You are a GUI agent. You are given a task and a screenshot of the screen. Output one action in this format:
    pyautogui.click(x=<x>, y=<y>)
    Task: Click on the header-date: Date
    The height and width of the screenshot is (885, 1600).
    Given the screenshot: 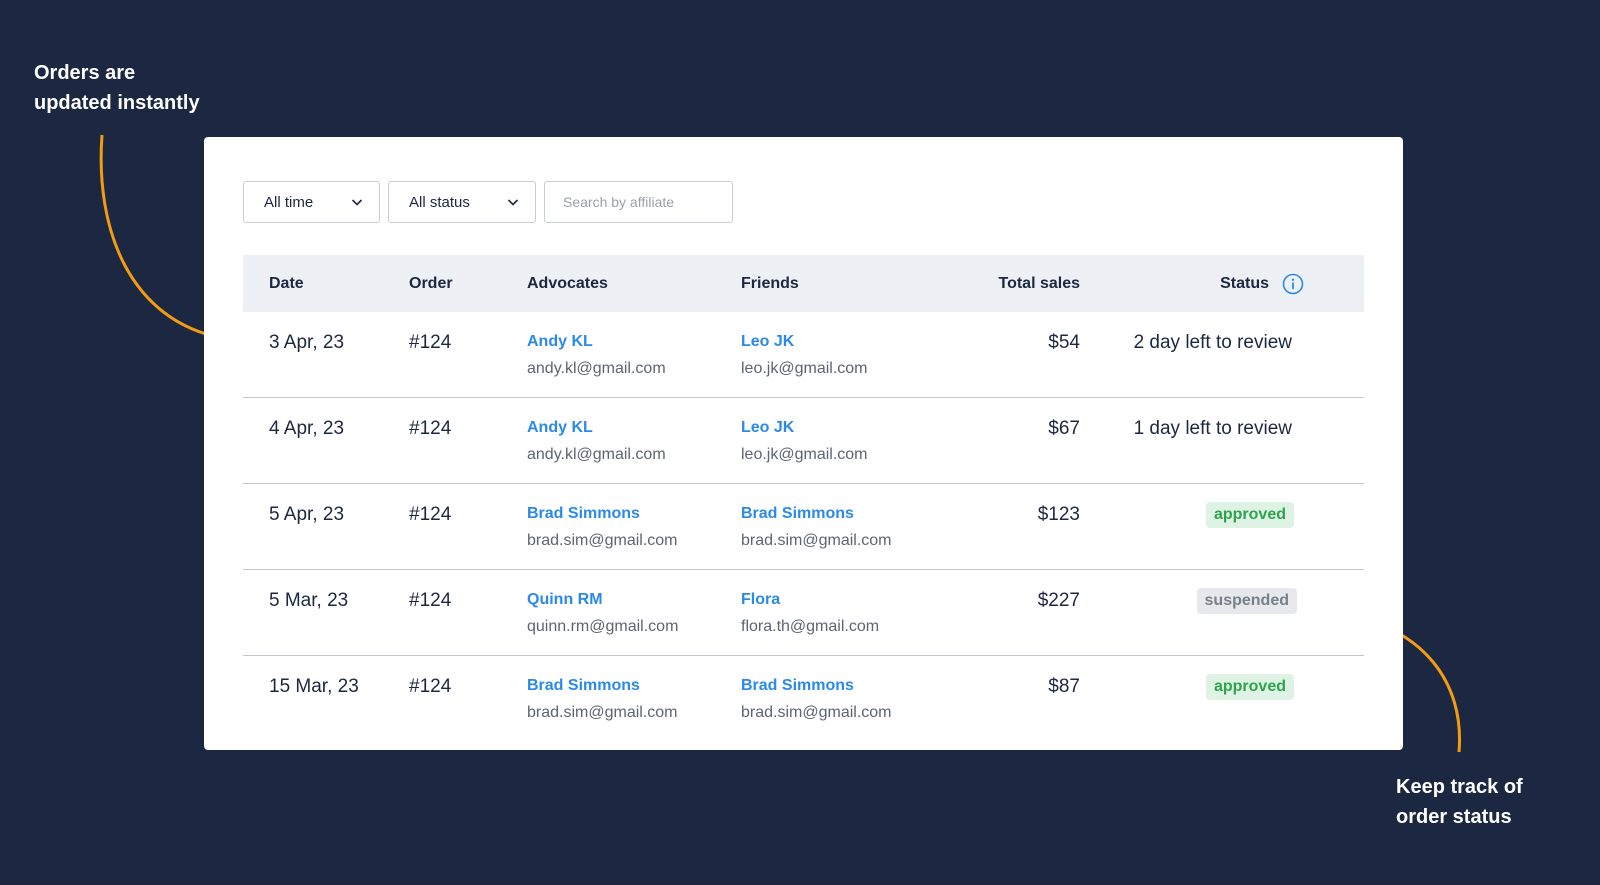 What is the action you would take?
    pyautogui.click(x=286, y=283)
    